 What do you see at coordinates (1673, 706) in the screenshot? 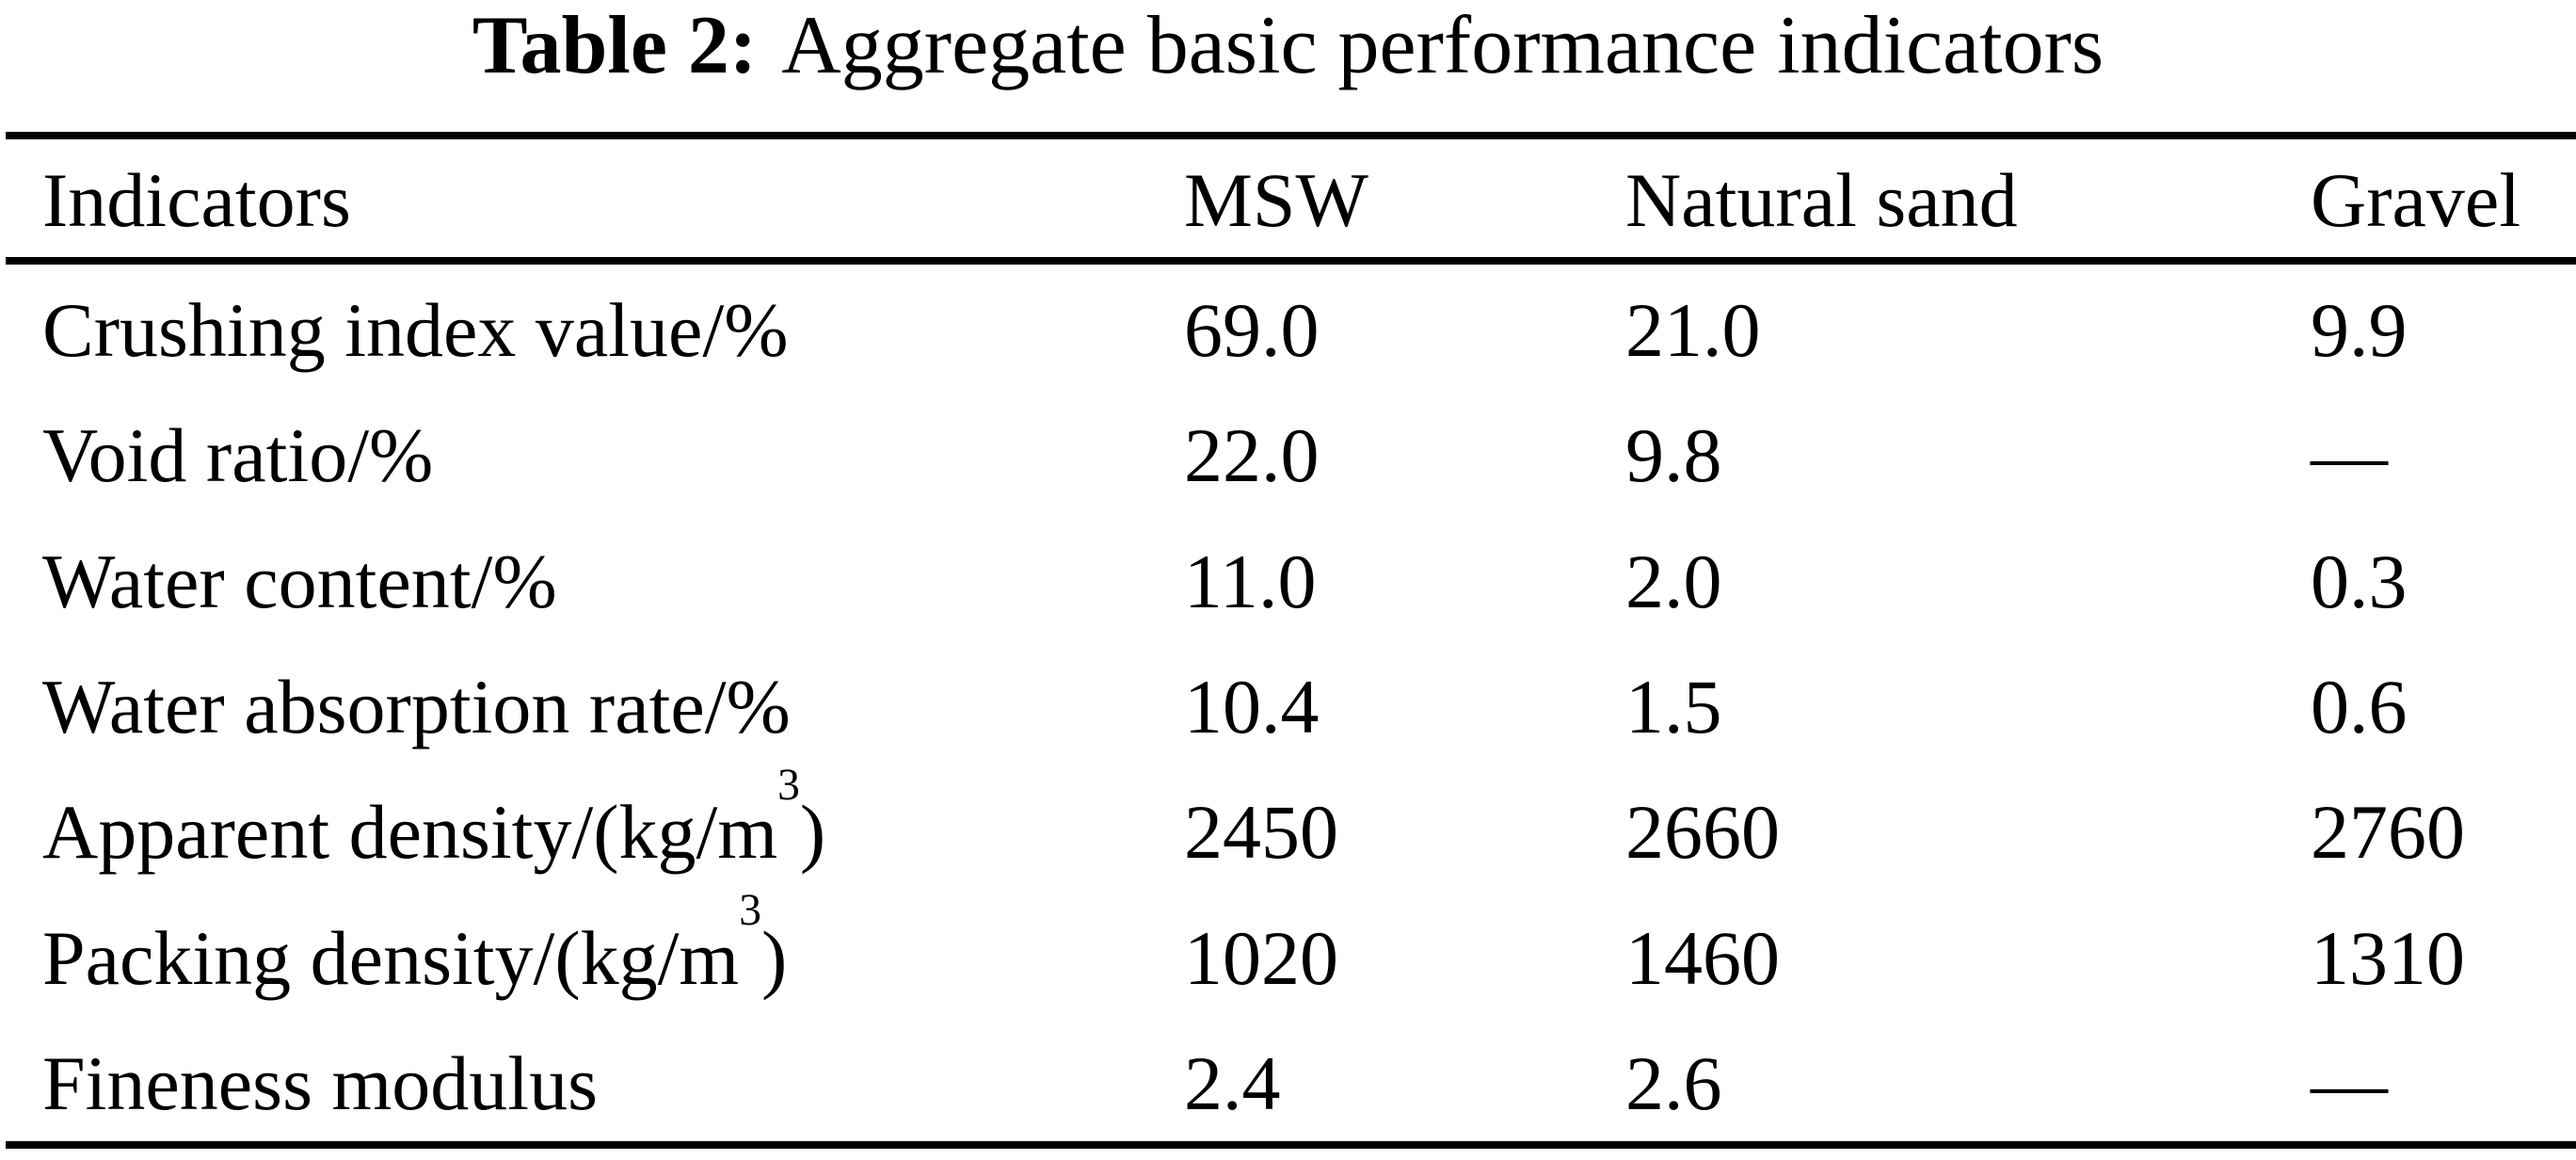
I see `natural-sand-value: 1.5` at bounding box center [1673, 706].